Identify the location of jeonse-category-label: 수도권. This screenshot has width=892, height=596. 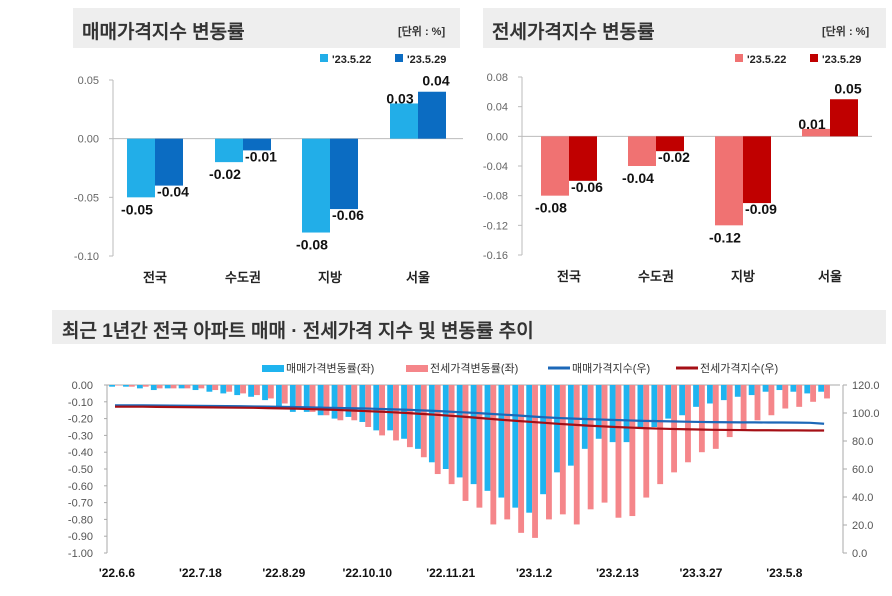
(656, 276).